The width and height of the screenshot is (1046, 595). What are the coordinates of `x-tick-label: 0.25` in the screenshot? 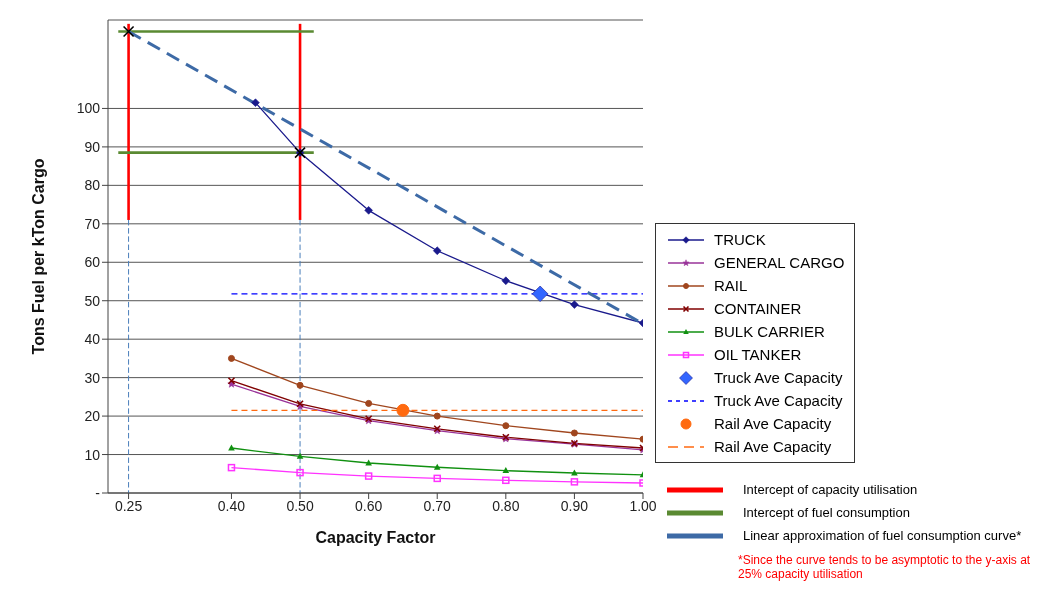 It's located at (128, 505).